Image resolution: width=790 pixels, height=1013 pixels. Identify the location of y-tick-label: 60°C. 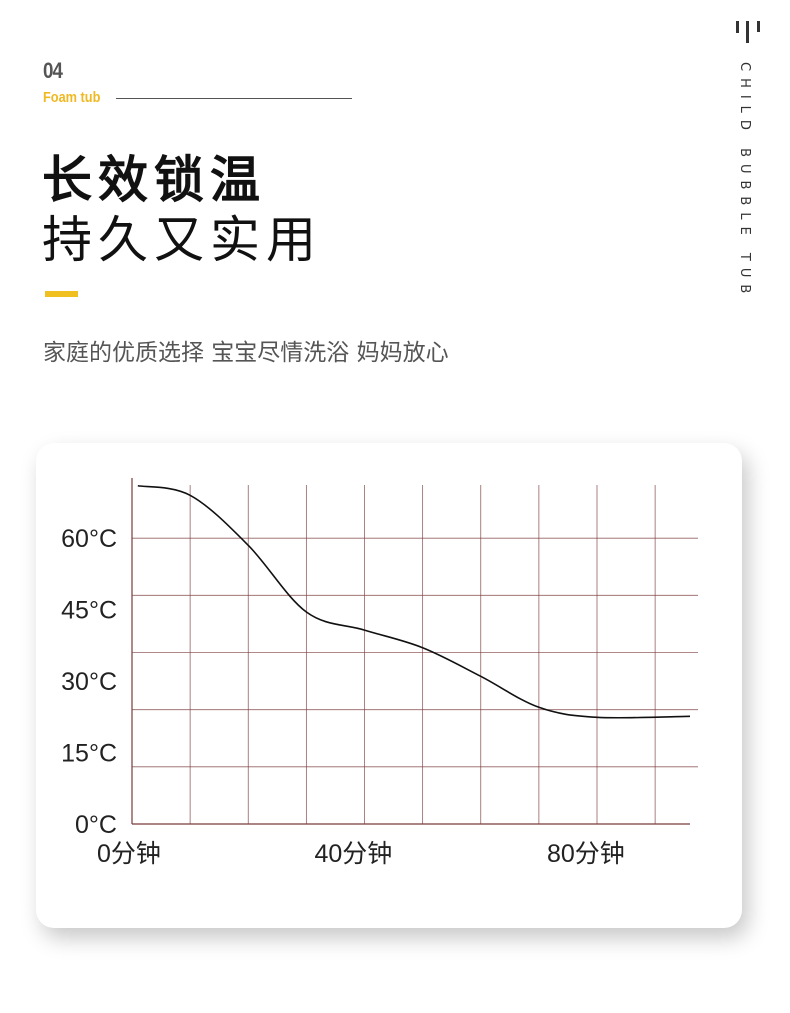
(89, 539).